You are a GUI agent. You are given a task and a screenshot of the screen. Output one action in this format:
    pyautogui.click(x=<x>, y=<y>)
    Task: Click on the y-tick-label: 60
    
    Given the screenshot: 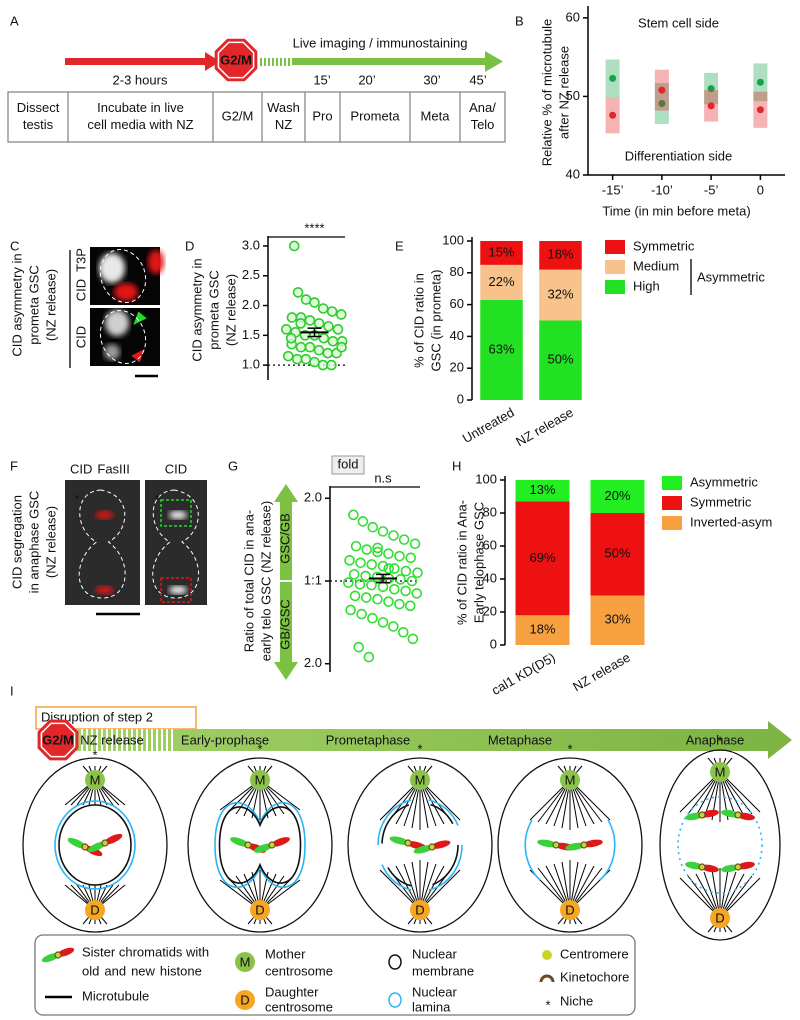 What is the action you would take?
    pyautogui.click(x=490, y=544)
    